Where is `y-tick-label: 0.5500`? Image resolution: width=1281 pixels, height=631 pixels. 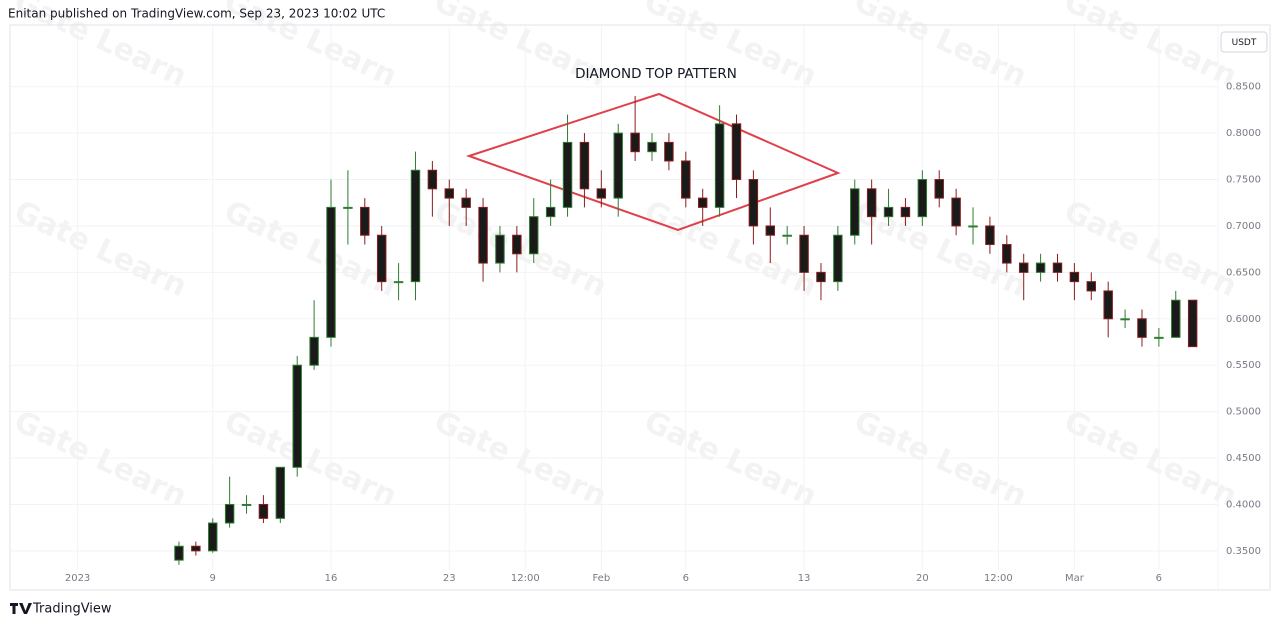
y-tick-label: 0.5500 is located at coordinates (1243, 365).